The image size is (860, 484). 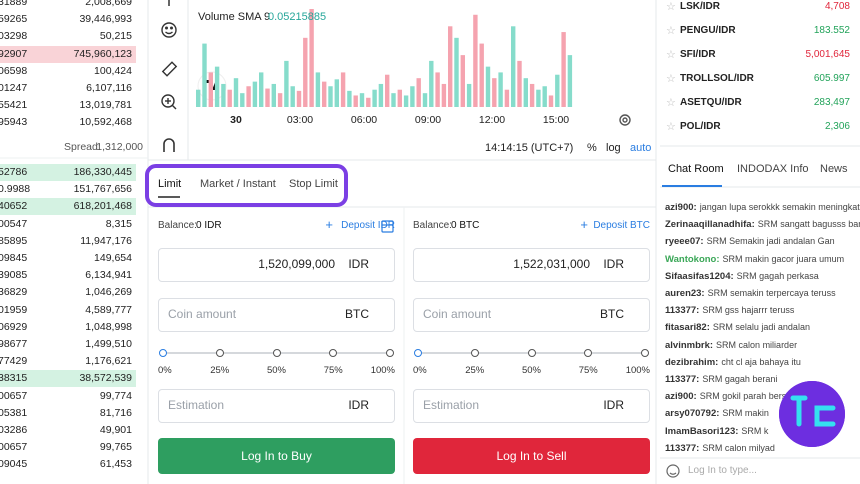 I want to click on order-amount: 151,767,656, so click(x=102, y=189).